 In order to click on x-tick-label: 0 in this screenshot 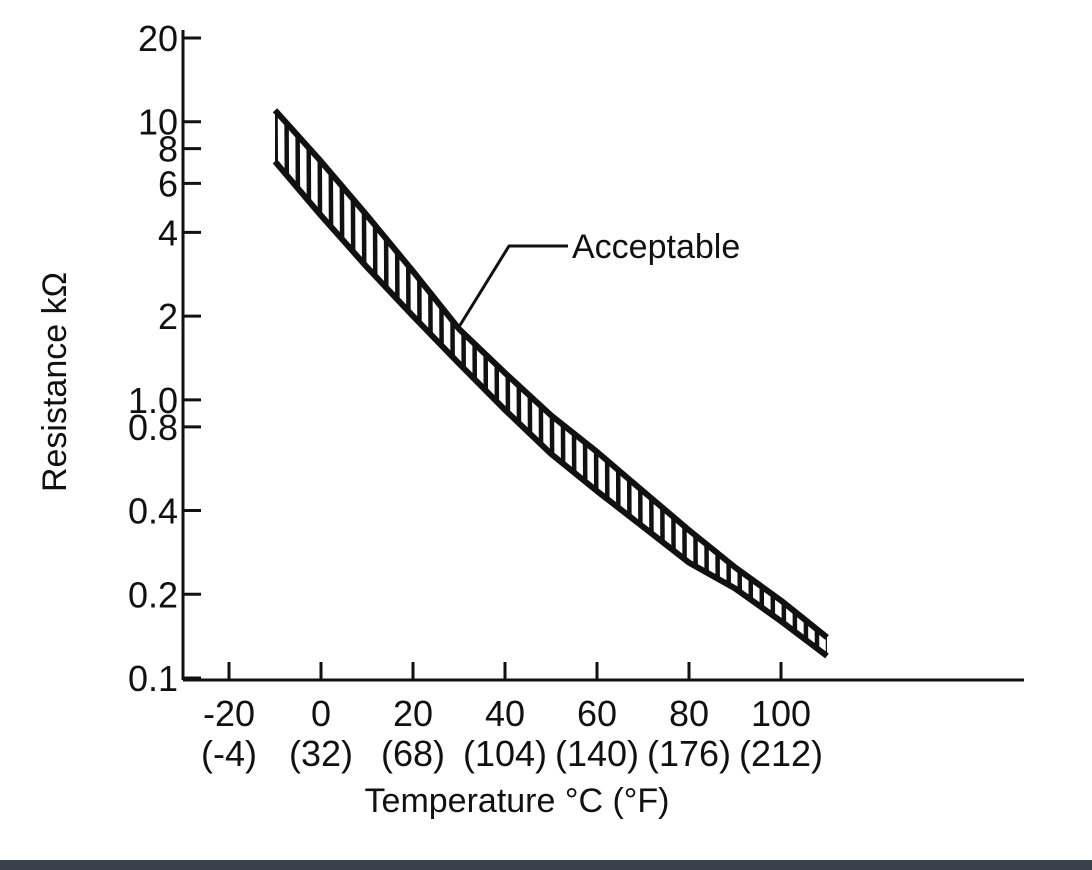, I will do `click(321, 713)`.